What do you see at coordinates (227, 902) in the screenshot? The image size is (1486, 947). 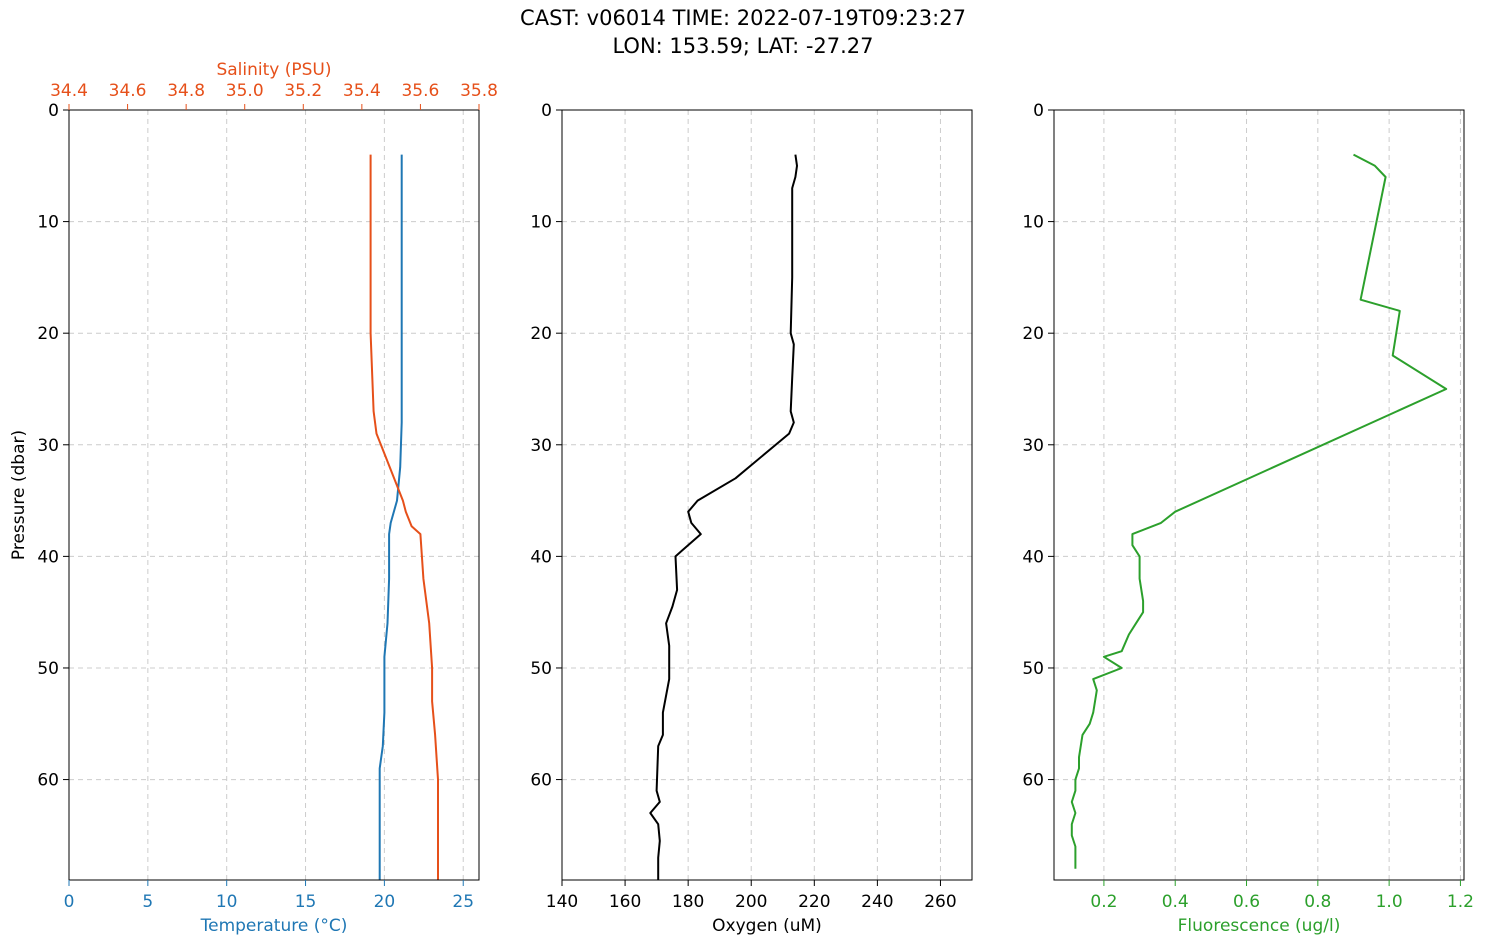 I see `panel1-x-tick-label: 10` at bounding box center [227, 902].